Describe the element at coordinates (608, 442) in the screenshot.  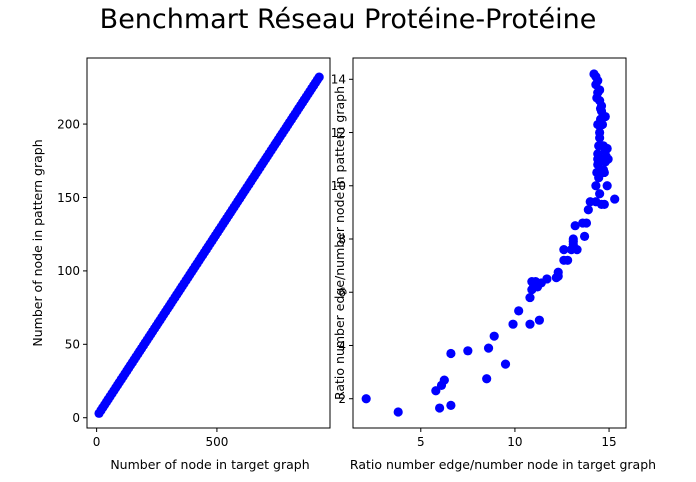
I see `x-tick-label: 15` at that location.